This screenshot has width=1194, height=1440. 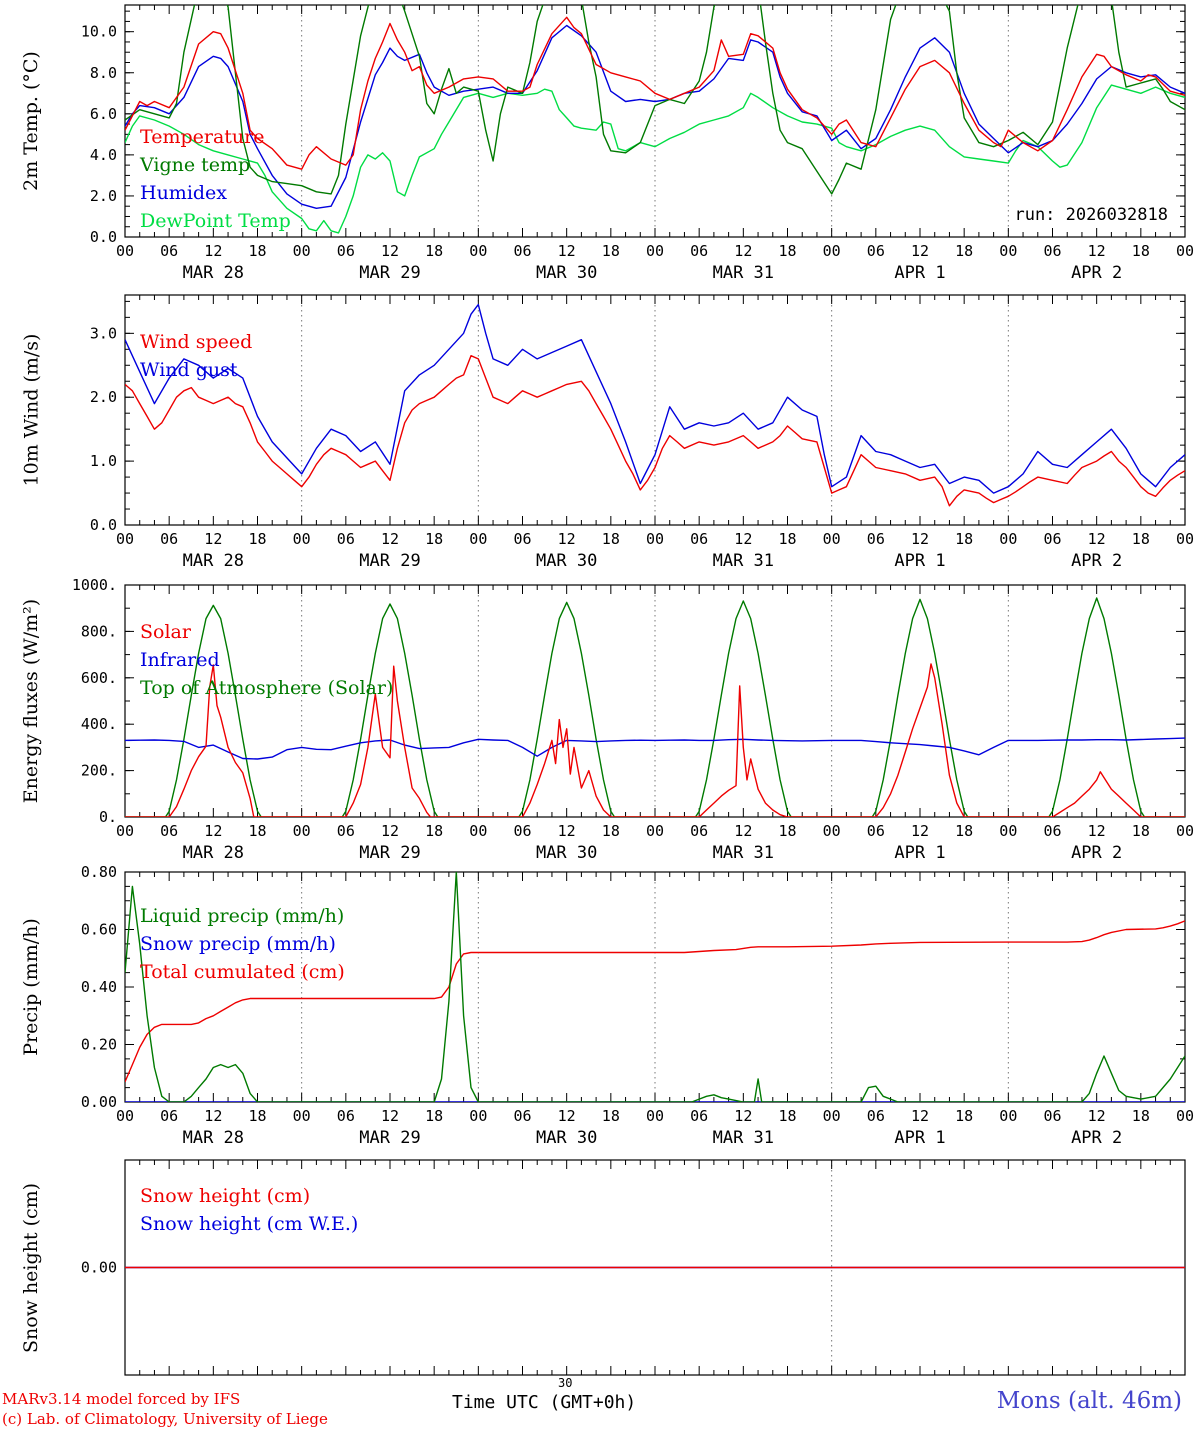 What do you see at coordinates (103, 196) in the screenshot?
I see `y-tick-label: 2.0` at bounding box center [103, 196].